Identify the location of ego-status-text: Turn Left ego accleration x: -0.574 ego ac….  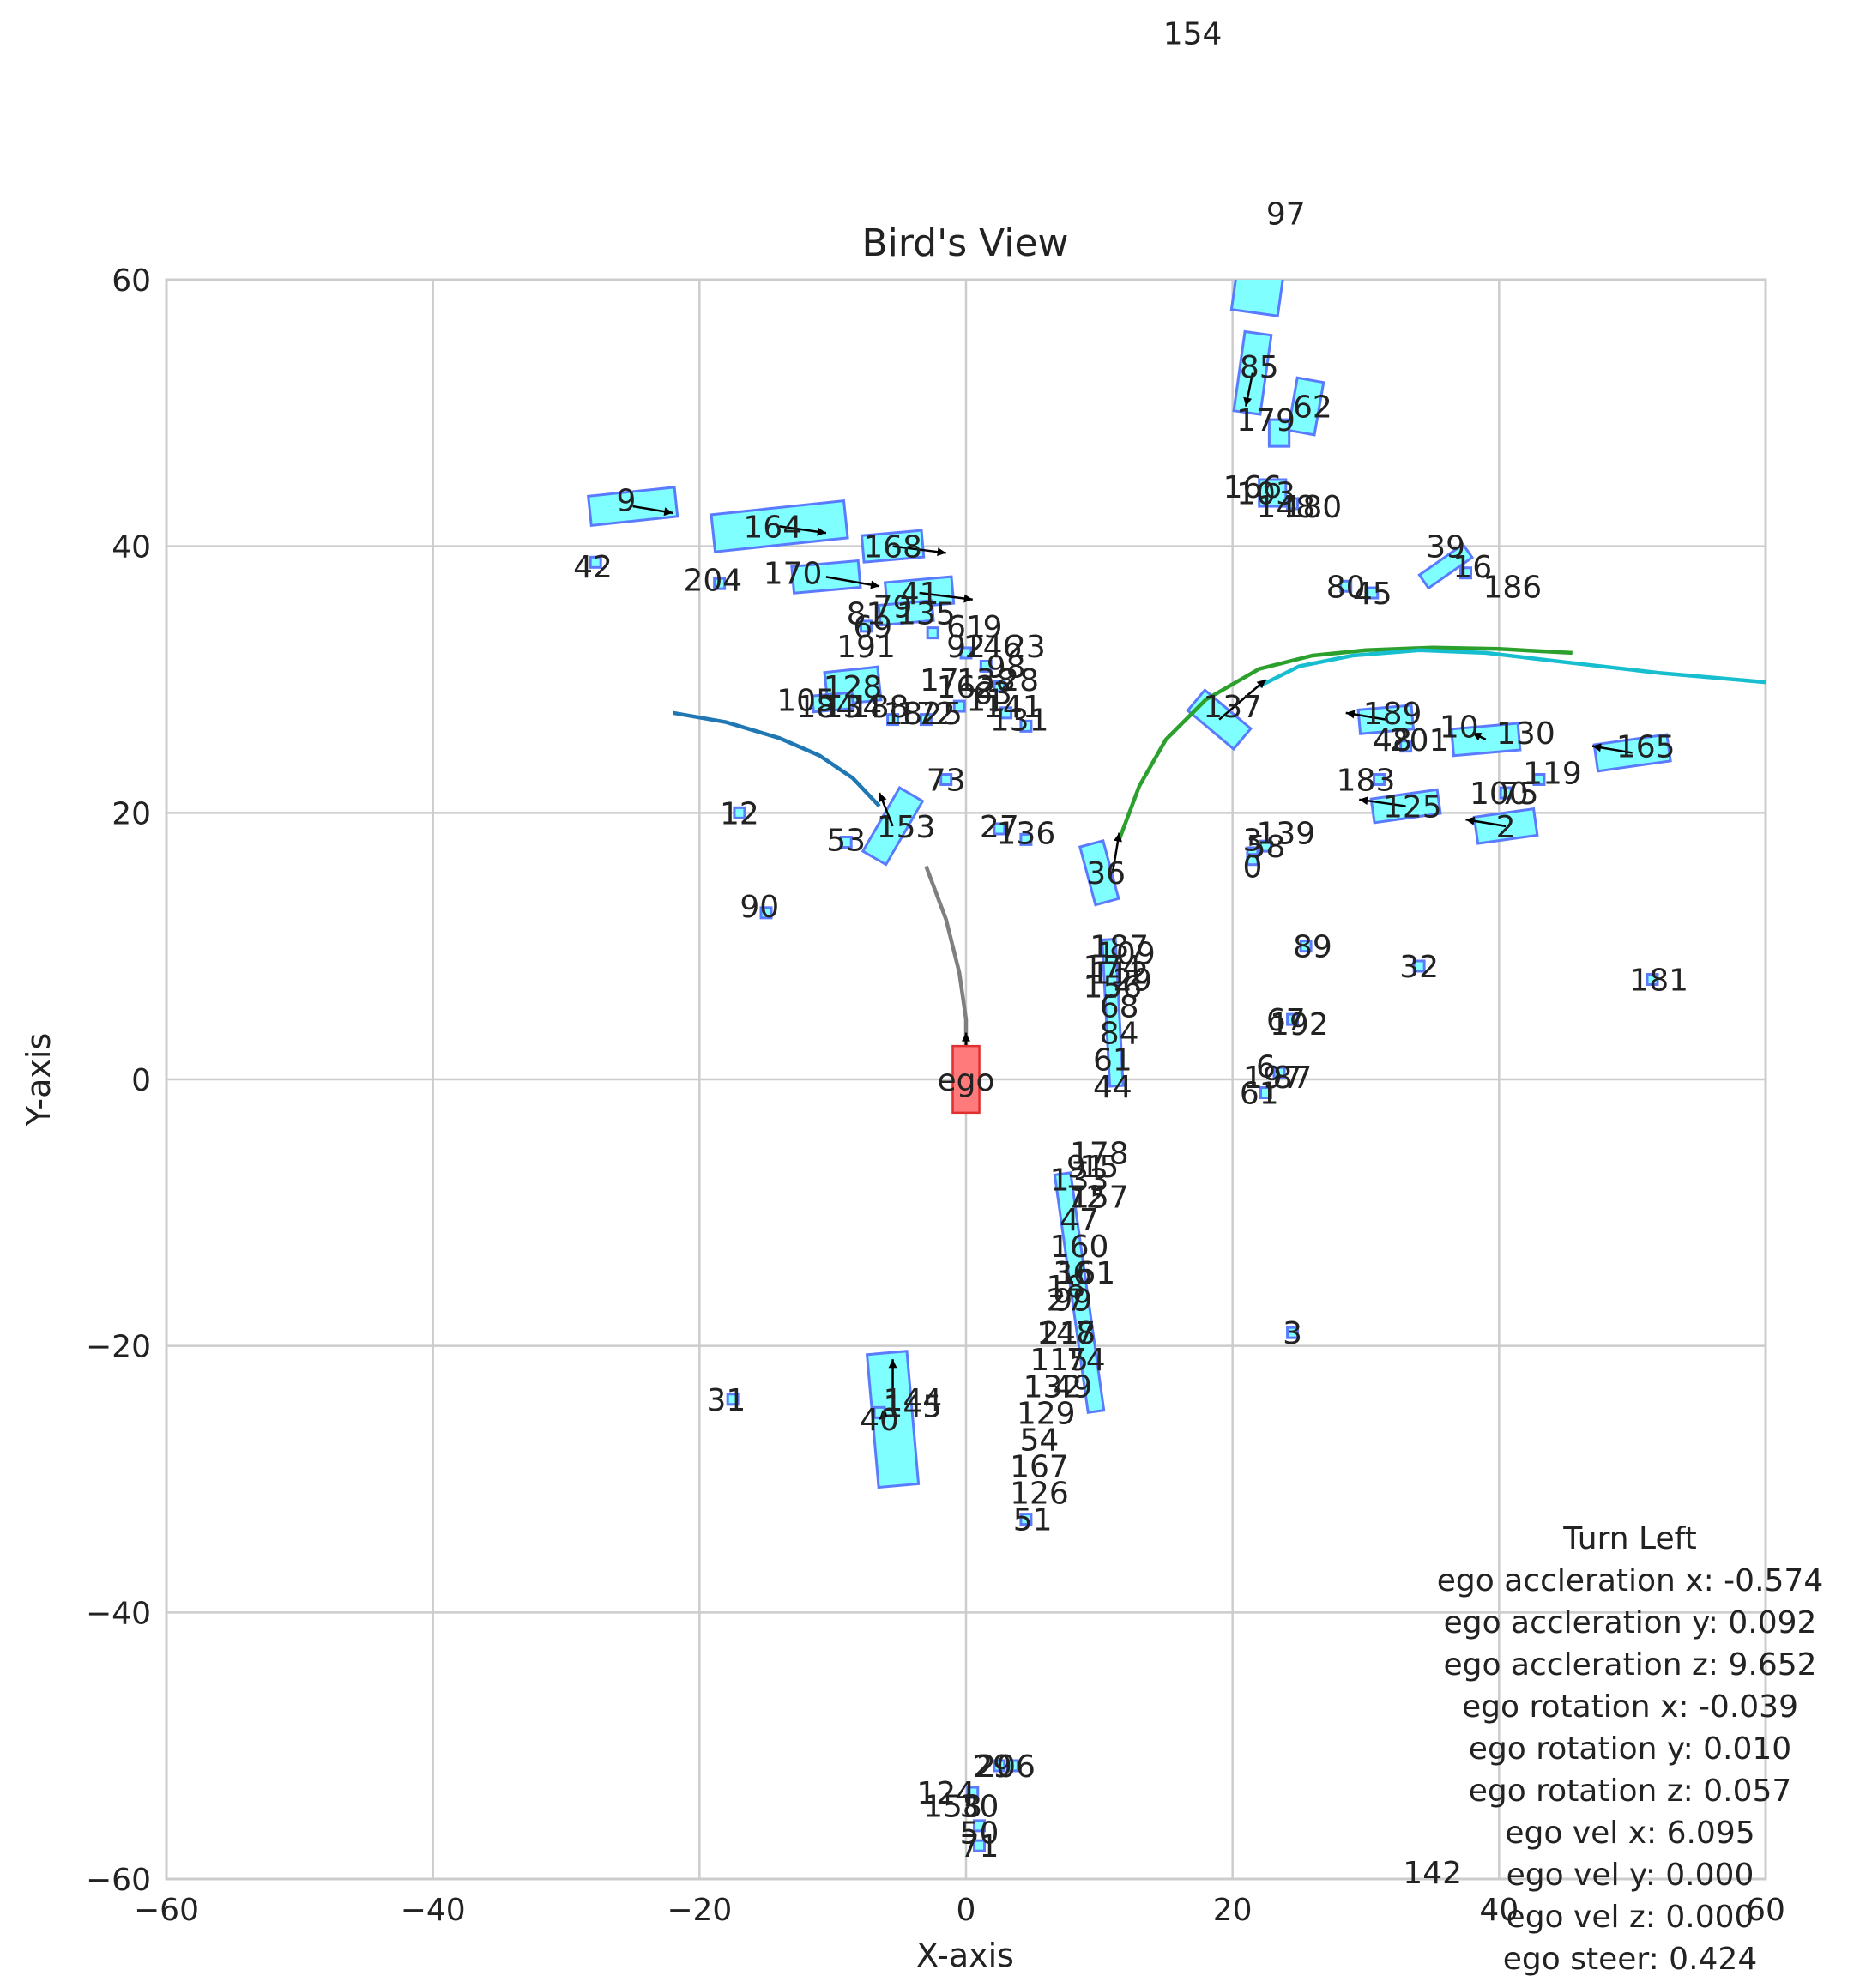
(1630, 1749).